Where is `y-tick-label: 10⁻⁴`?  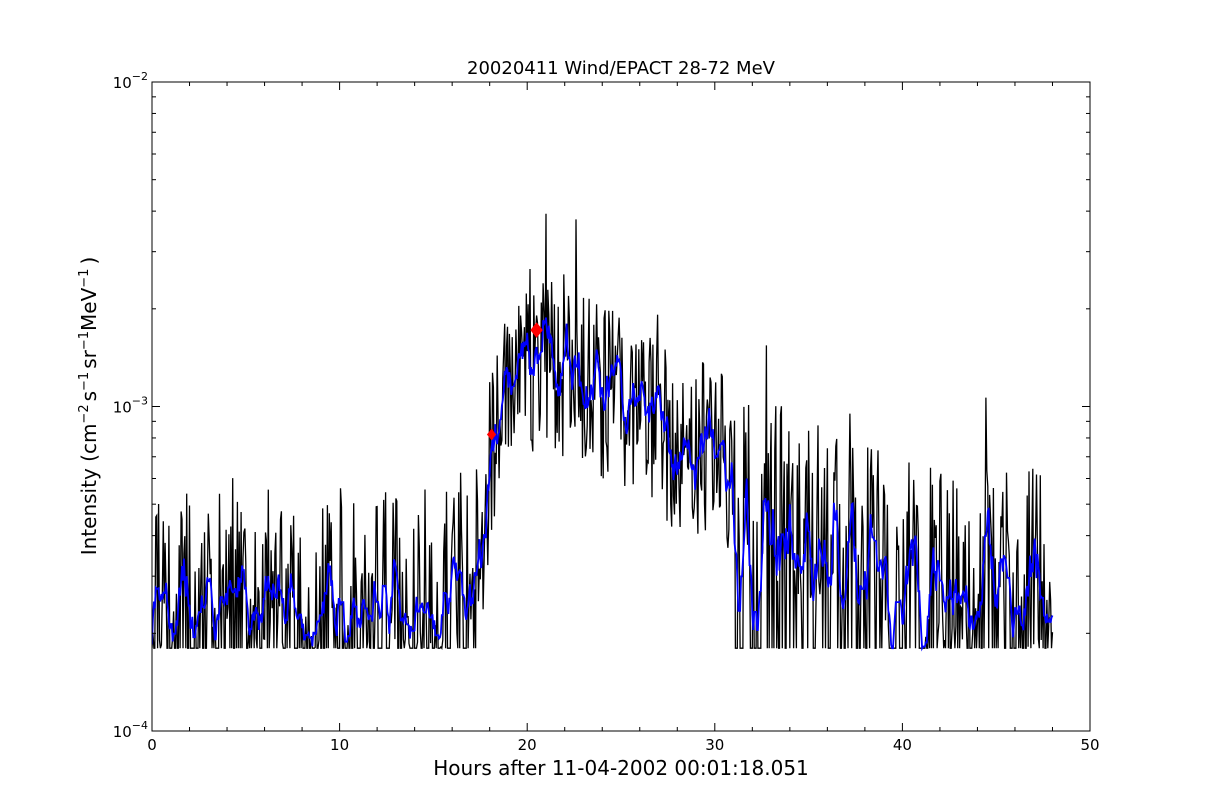
y-tick-label: 10⁻⁴ is located at coordinates (130, 730).